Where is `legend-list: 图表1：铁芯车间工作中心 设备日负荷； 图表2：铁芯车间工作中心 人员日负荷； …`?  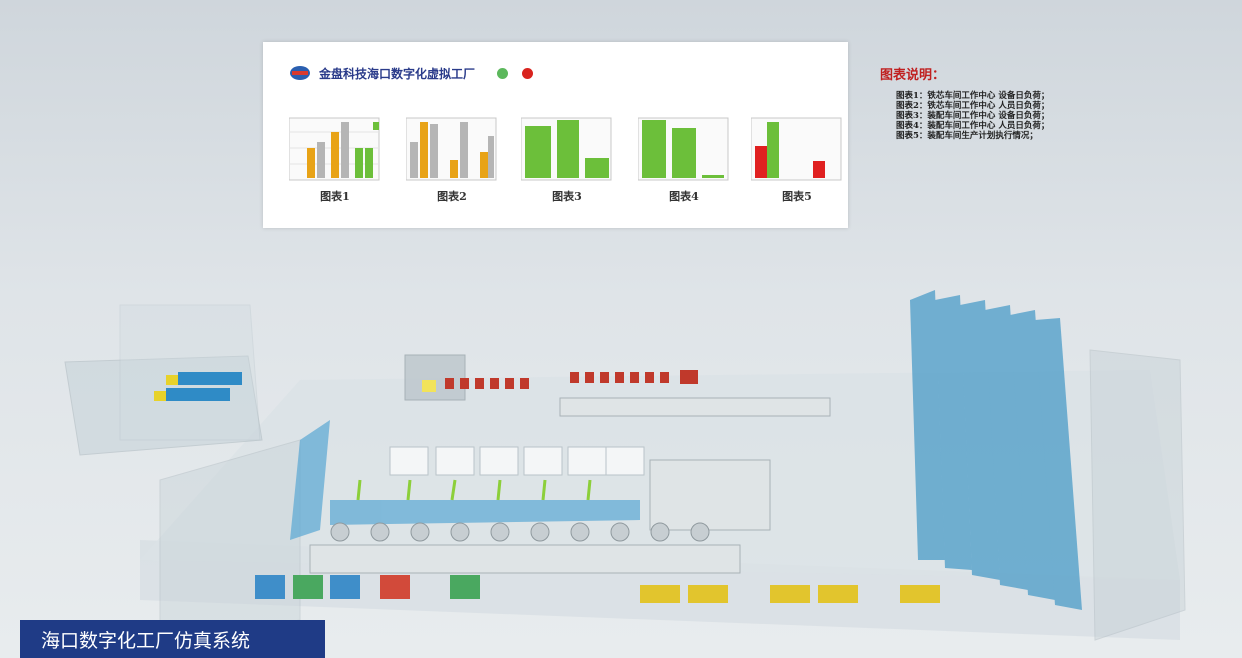 legend-list: 图表1：铁芯车间工作中心 设备日负荷； 图表2：铁芯车间工作中心 人员日负荷； … is located at coordinates (1010, 116).